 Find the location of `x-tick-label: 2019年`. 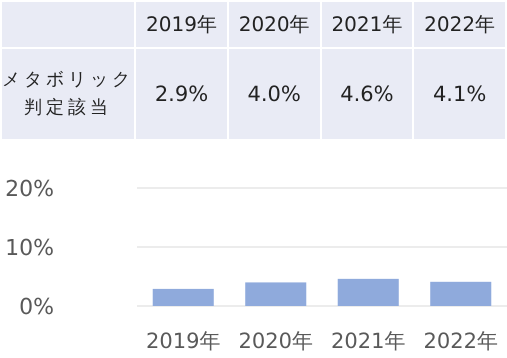

x-tick-label: 2019年 is located at coordinates (183, 341).